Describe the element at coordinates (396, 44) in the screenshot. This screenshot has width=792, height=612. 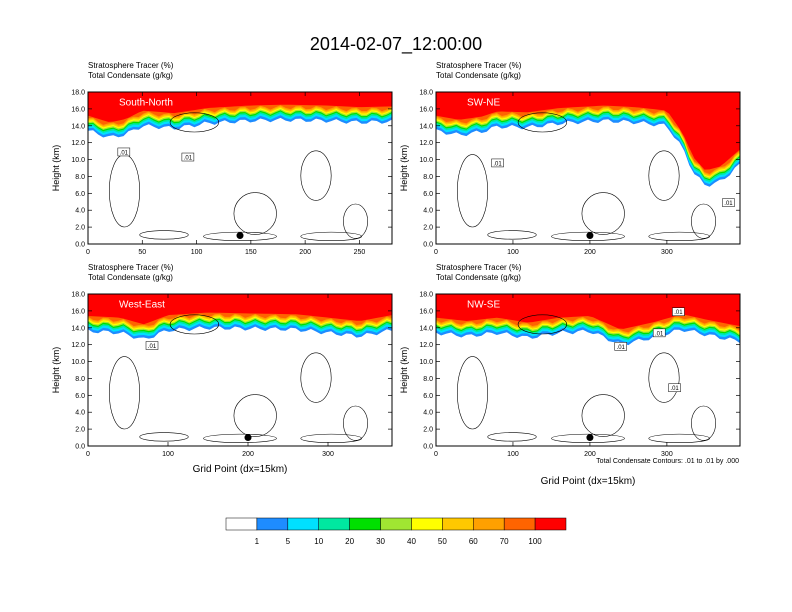
I see `page-title: 2014-02-07_12:00:00` at that location.